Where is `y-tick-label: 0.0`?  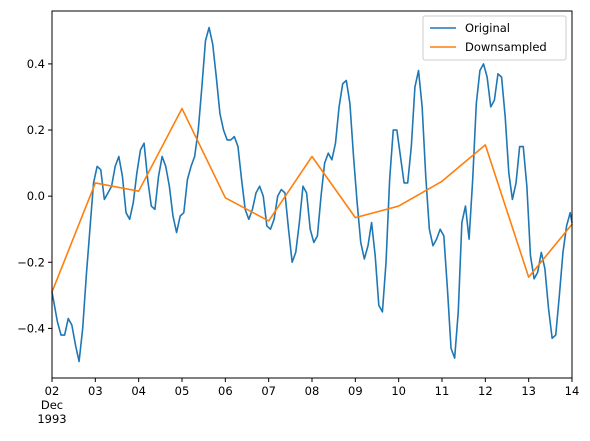 y-tick-label: 0.0 is located at coordinates (36, 196).